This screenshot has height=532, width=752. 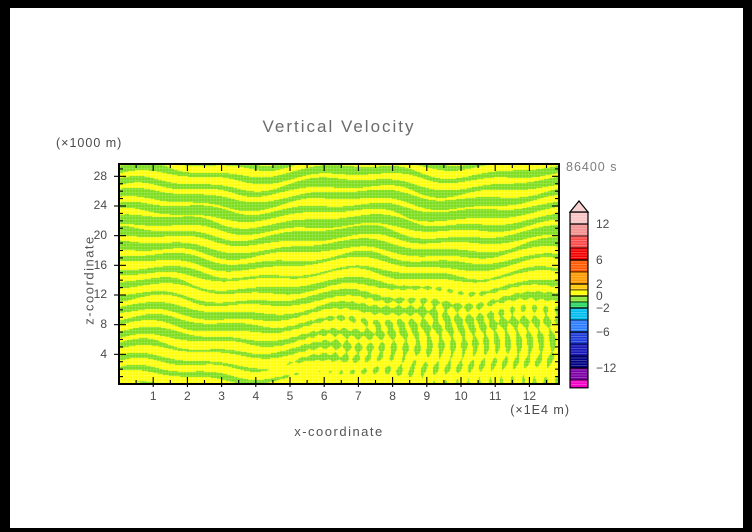 I want to click on colorbar-tick-label: 0, so click(x=599, y=295).